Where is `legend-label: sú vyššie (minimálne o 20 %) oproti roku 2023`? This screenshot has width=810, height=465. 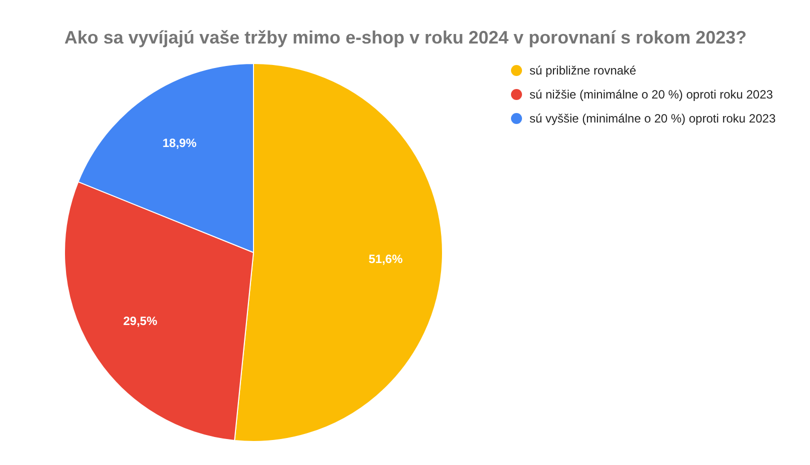 legend-label: sú vyššie (minimálne o 20 %) oproti roku 2023 is located at coordinates (653, 119).